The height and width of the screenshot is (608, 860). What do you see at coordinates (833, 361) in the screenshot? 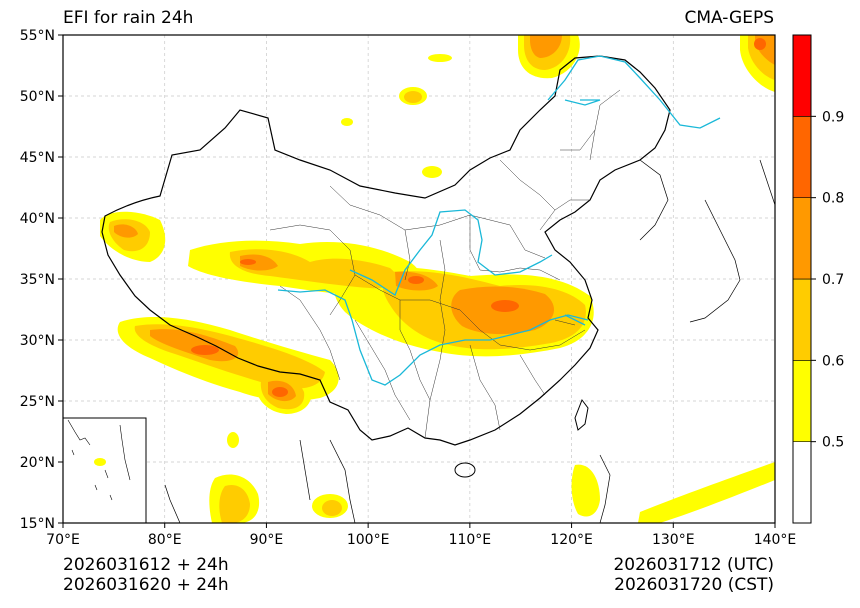
I see `colorbar-tick-label: 0.6` at bounding box center [833, 361].